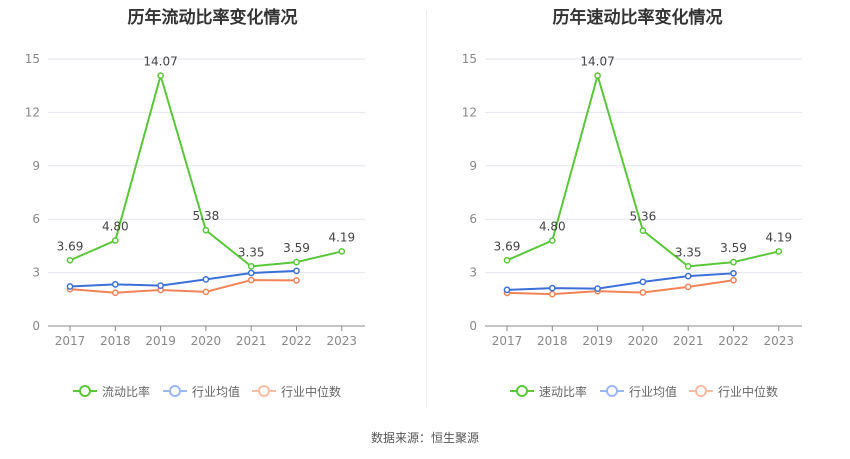 Image resolution: width=850 pixels, height=459 pixels. Describe the element at coordinates (563, 391) in the screenshot. I see `legend-label: 速动比率` at that location.